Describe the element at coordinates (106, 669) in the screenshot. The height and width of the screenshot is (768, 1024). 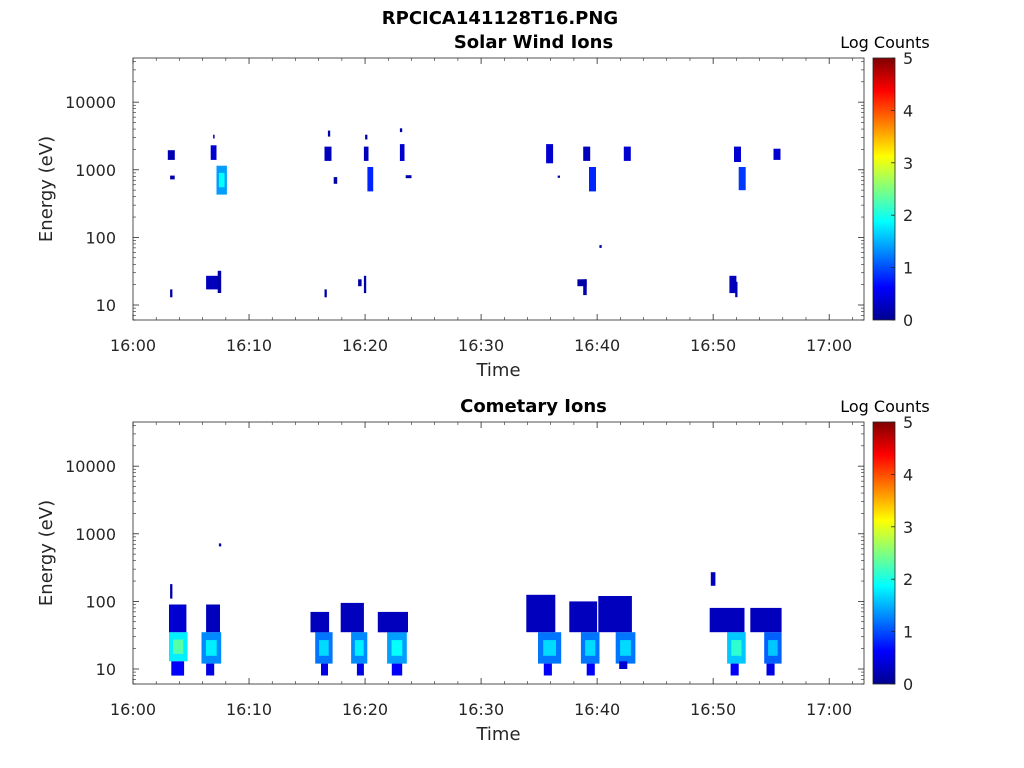
I see `y-tick-label: 10` at that location.